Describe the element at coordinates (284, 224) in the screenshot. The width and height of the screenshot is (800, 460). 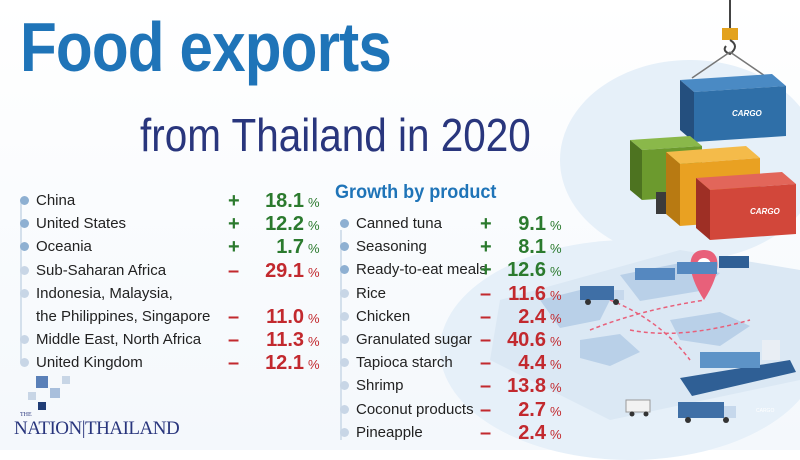
I see `change-value: 12.2` at that location.